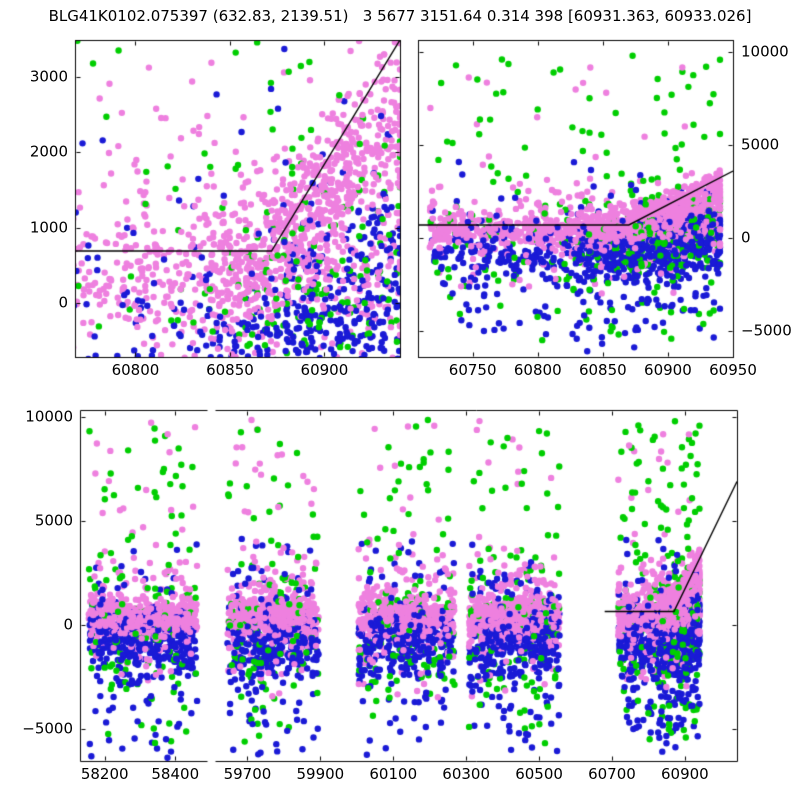  Describe the element at coordinates (247, 774) in the screenshot. I see `x-tick-label: 59700` at that location.